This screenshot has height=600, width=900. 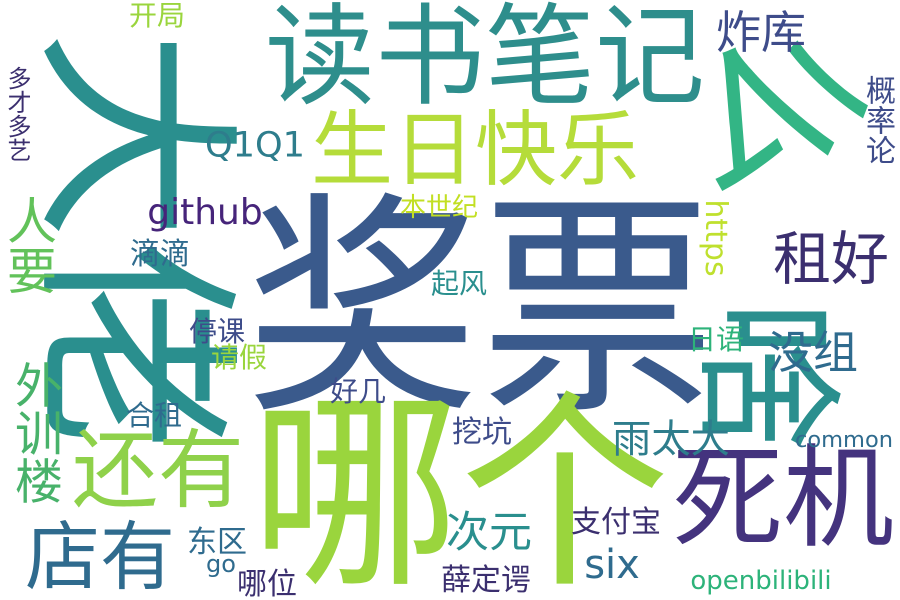 What do you see at coordinates (761, 32) in the screenshot?
I see `word-zhaku: 炸库` at bounding box center [761, 32].